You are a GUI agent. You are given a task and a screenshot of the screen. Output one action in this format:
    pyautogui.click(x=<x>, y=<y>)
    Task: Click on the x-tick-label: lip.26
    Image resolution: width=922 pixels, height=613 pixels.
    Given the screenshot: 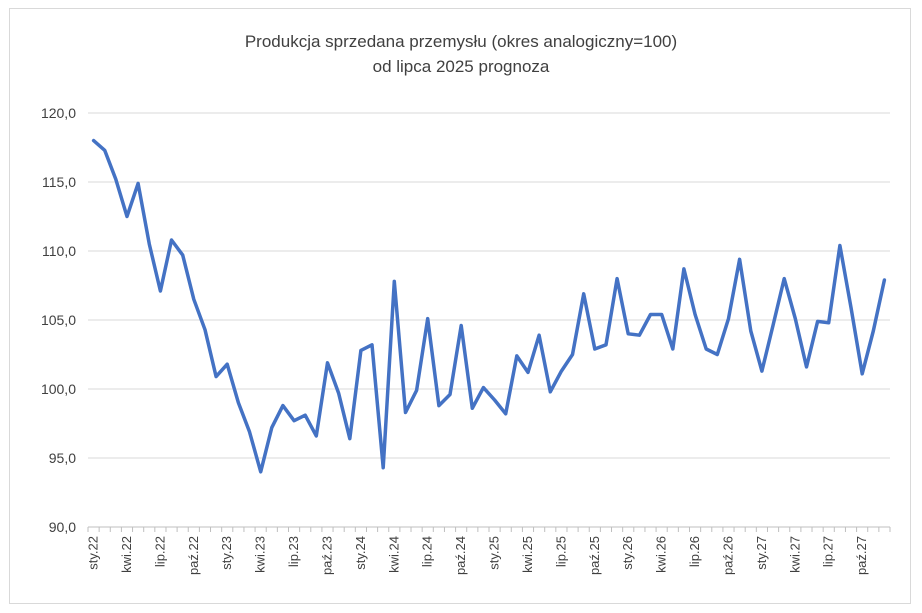 What is the action you would take?
    pyautogui.click(x=694, y=551)
    